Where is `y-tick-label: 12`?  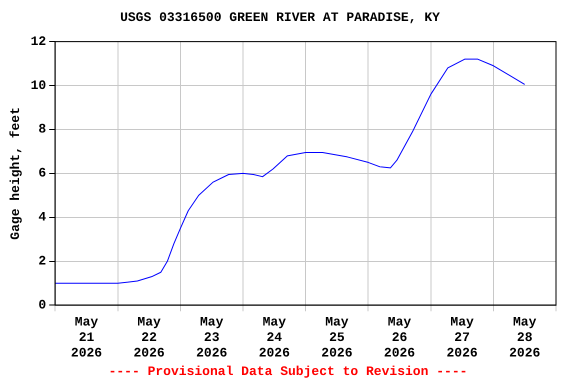 y-tick-label: 12 is located at coordinates (38, 41).